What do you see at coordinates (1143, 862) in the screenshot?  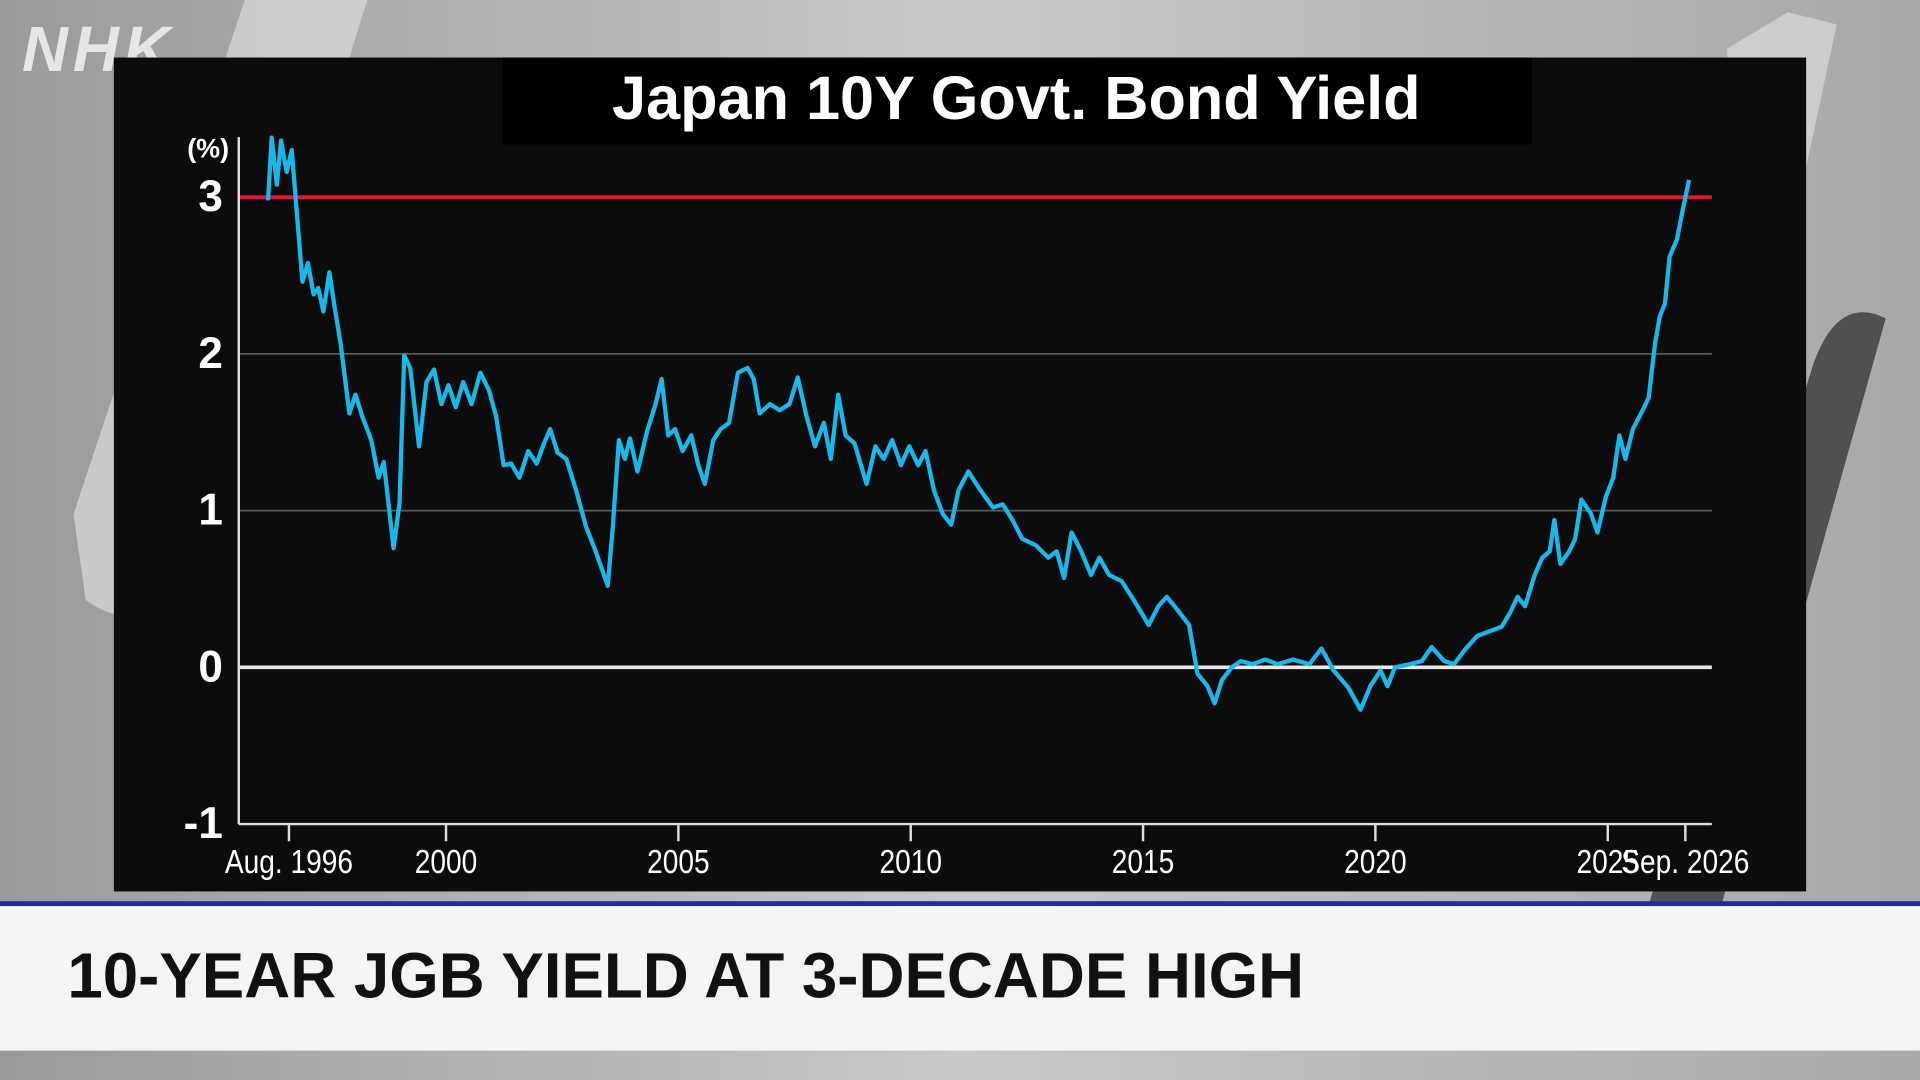 I see `x-tick-label: 2015` at bounding box center [1143, 862].